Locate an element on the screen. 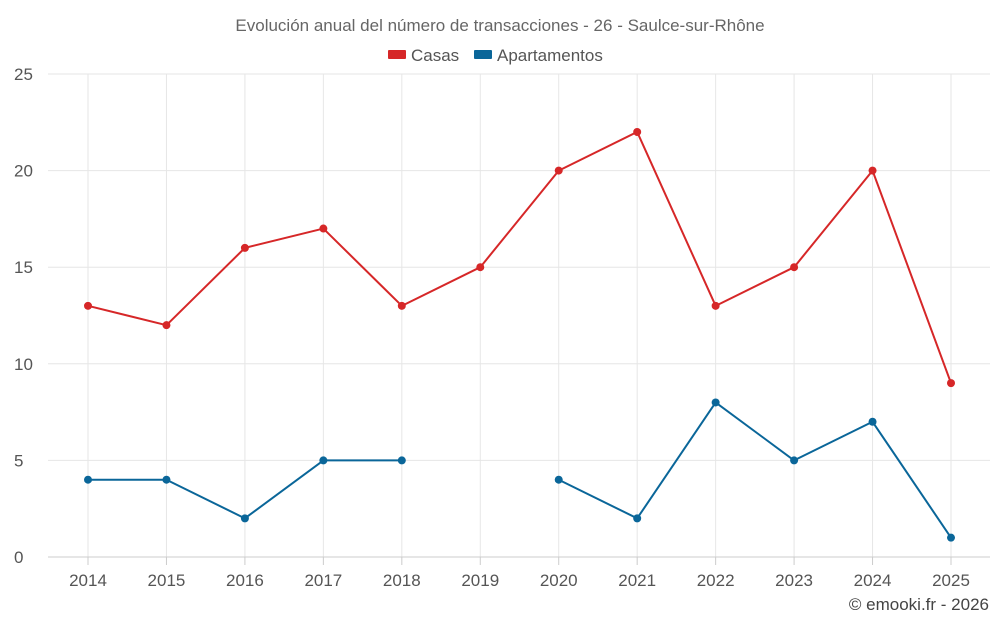 The height and width of the screenshot is (625, 1000). y-tick-label: 25 is located at coordinates (23, 74).